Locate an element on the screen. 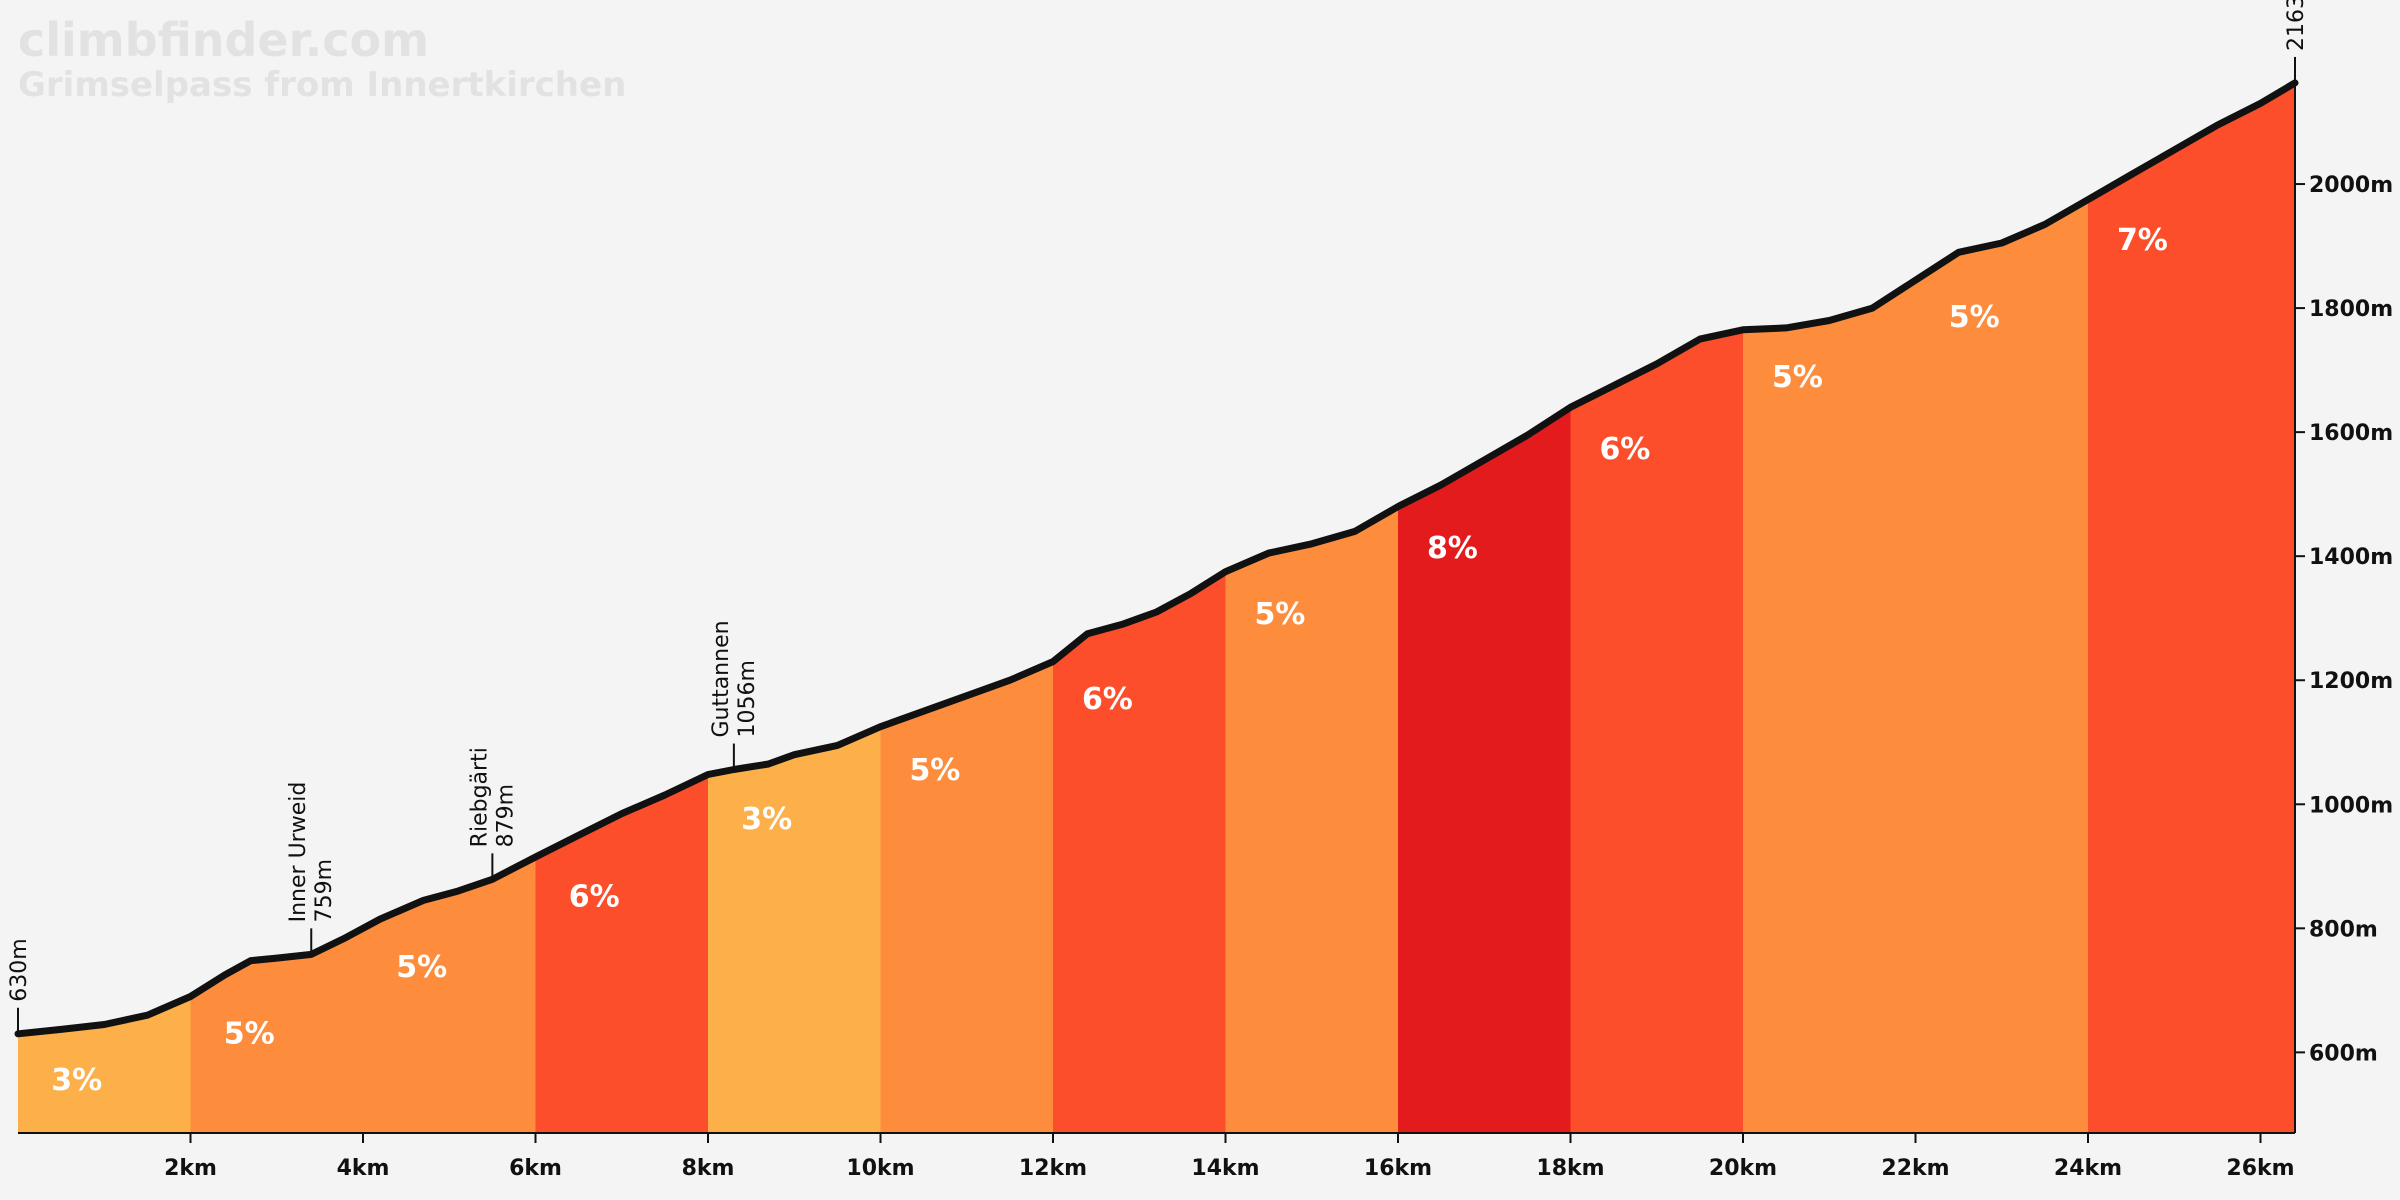 The width and height of the screenshot is (2400, 1200). y-tick-label: 1000m is located at coordinates (2351, 805).